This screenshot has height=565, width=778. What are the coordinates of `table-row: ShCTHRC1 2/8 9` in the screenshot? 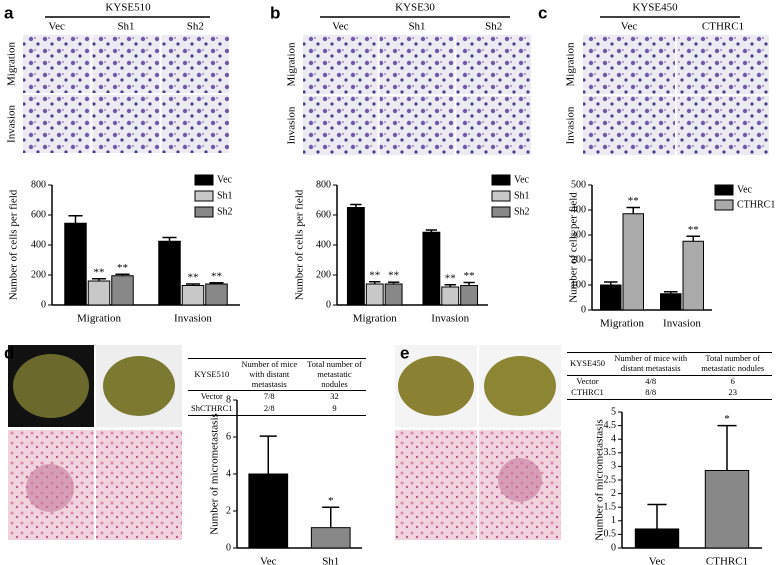 It's located at (277, 409).